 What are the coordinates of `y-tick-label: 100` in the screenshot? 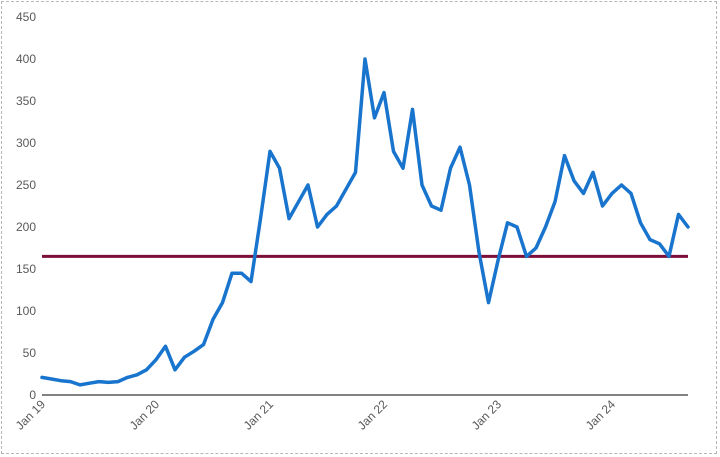 It's located at (26, 311).